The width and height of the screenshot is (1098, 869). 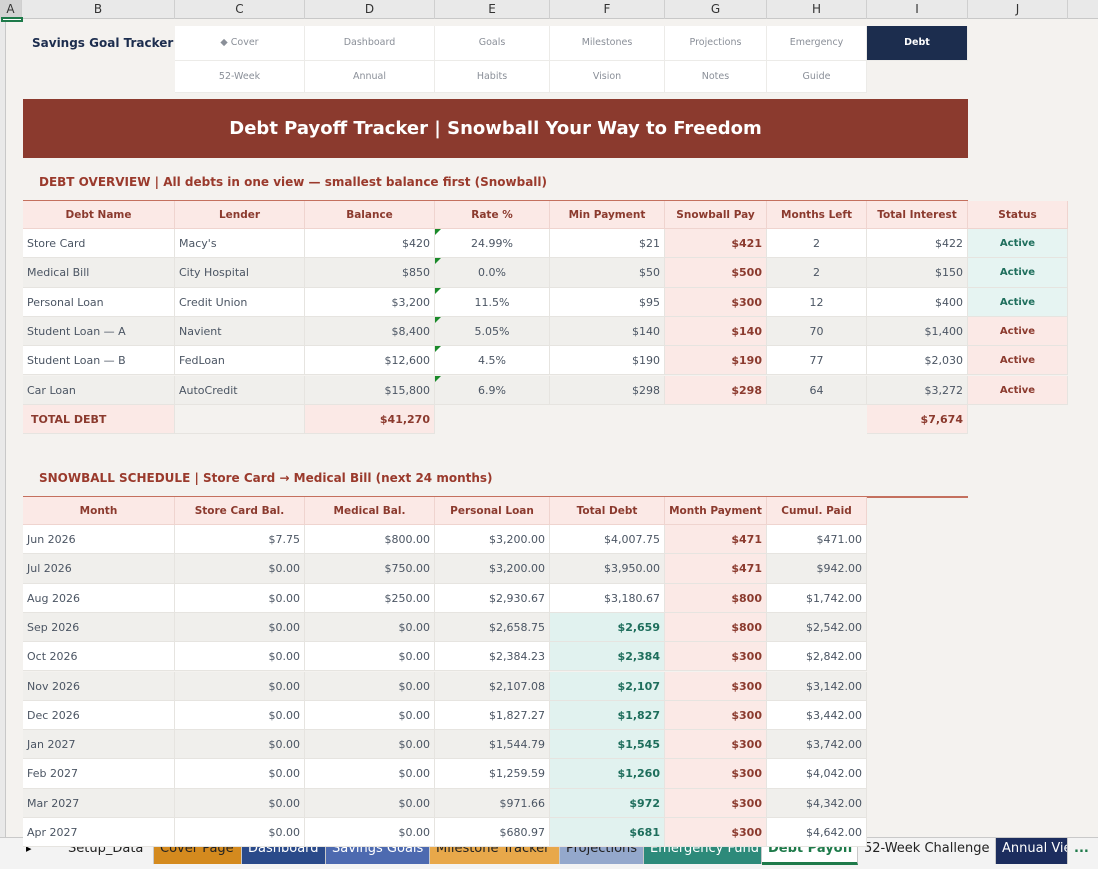 What do you see at coordinates (917, 244) in the screenshot?
I see `overview-cell-0-7: $422` at bounding box center [917, 244].